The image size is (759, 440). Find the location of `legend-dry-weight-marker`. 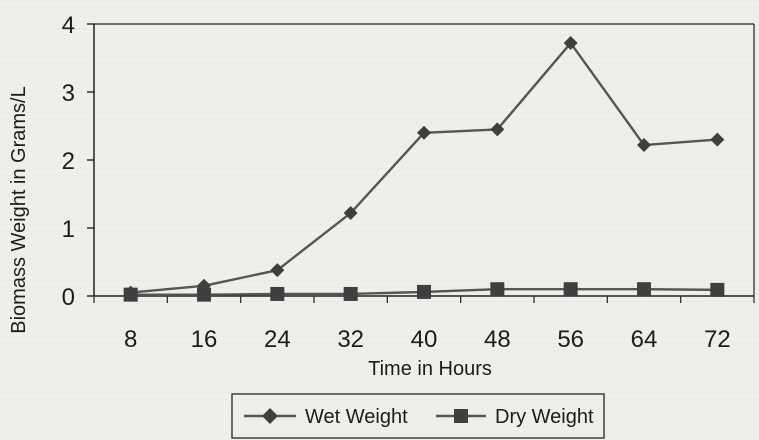

legend-dry-weight-marker is located at coordinates (461, 416).